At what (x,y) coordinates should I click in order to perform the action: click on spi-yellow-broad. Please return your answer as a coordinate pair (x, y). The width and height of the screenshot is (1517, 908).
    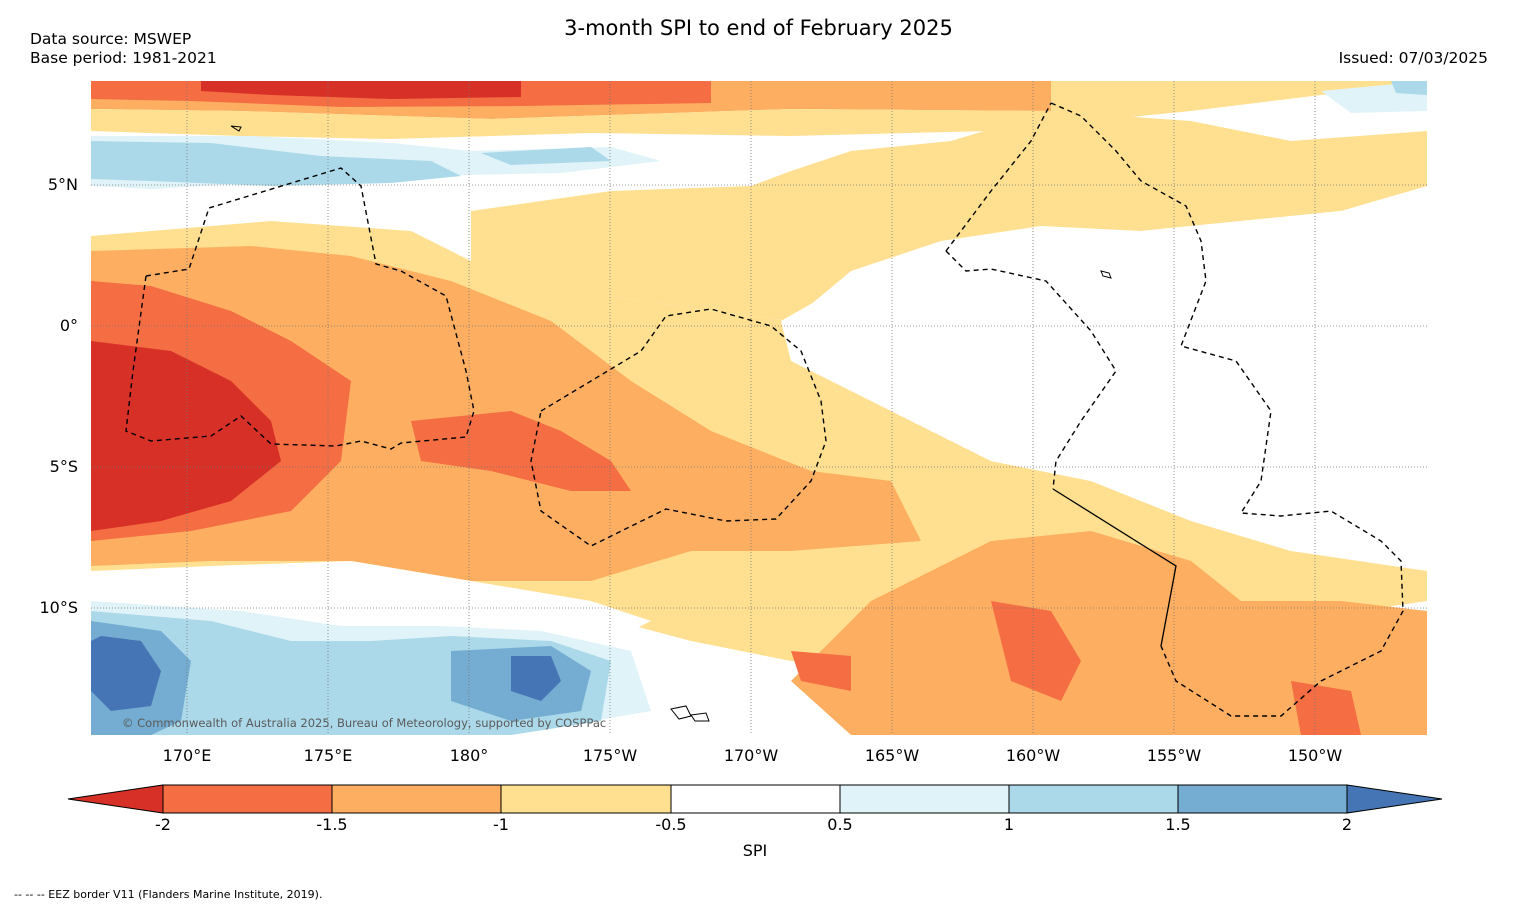
    Looking at the image, I should click on (949, 216).